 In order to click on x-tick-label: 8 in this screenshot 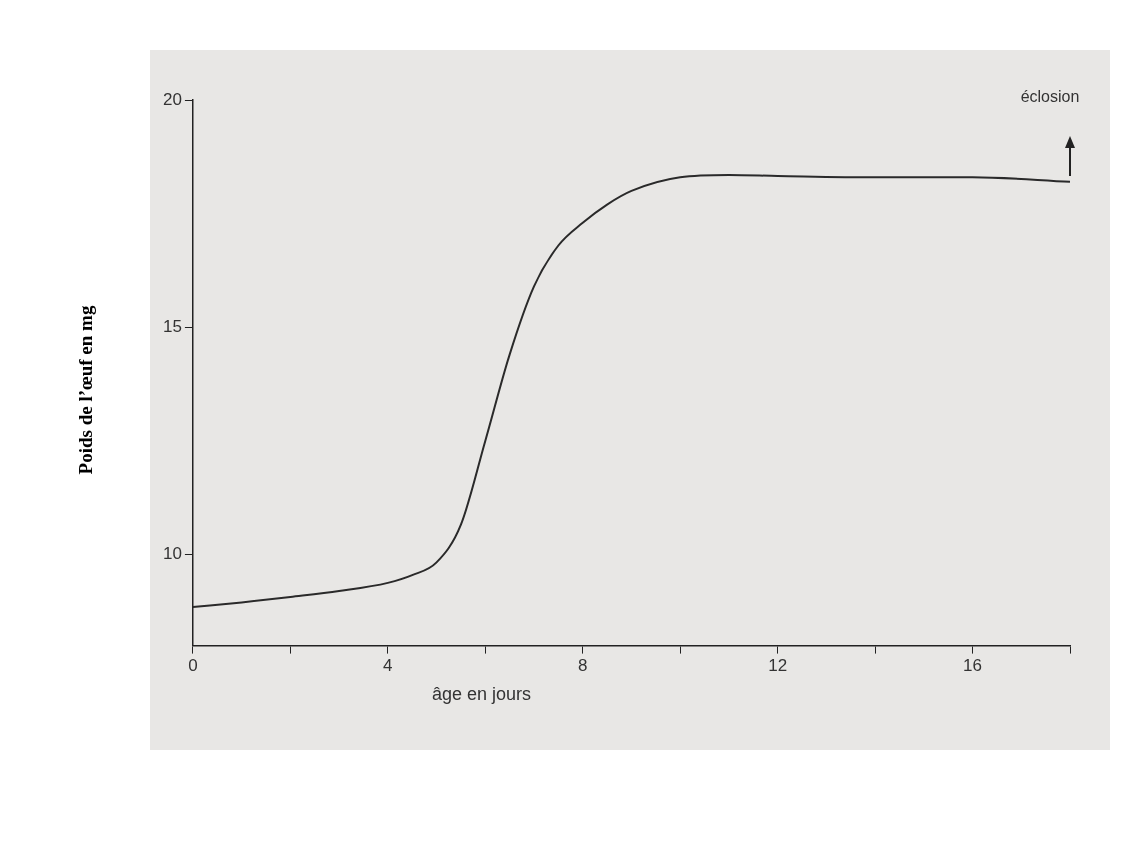, I will do `click(582, 666)`.